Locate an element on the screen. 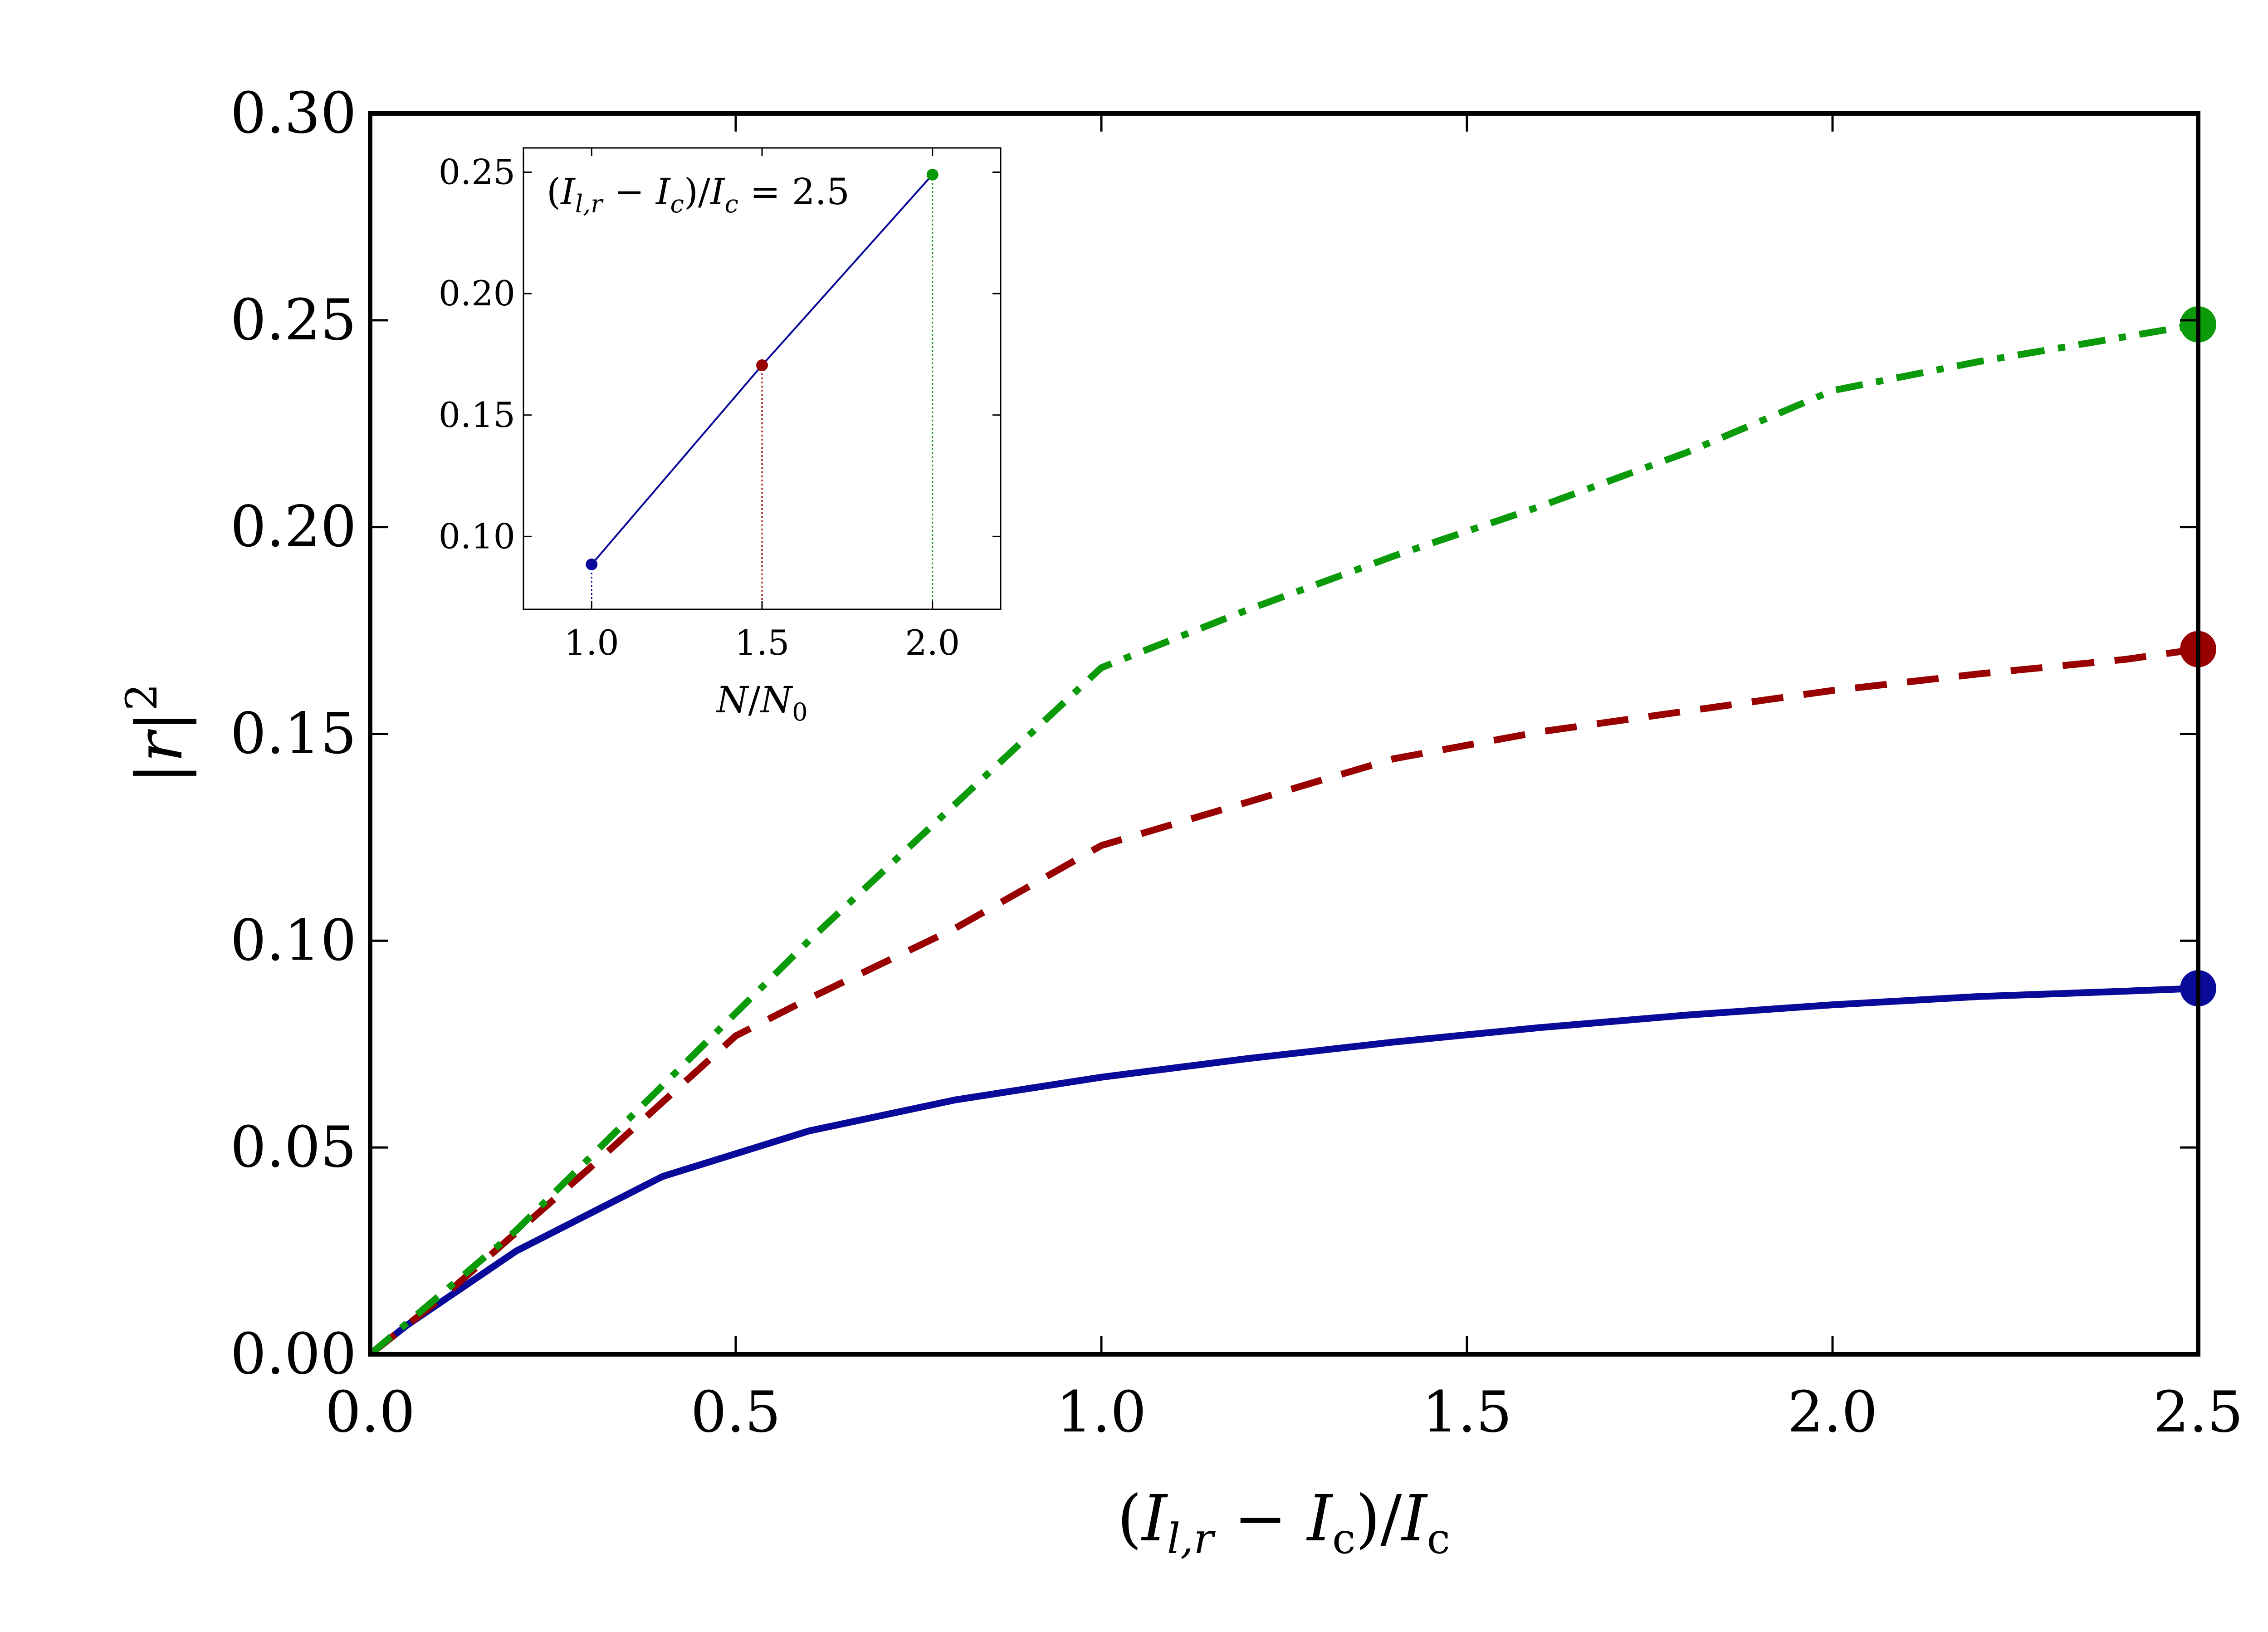 This screenshot has width=2268, height=1632. inset-y-tick-label: 0.15 is located at coordinates (477, 415).